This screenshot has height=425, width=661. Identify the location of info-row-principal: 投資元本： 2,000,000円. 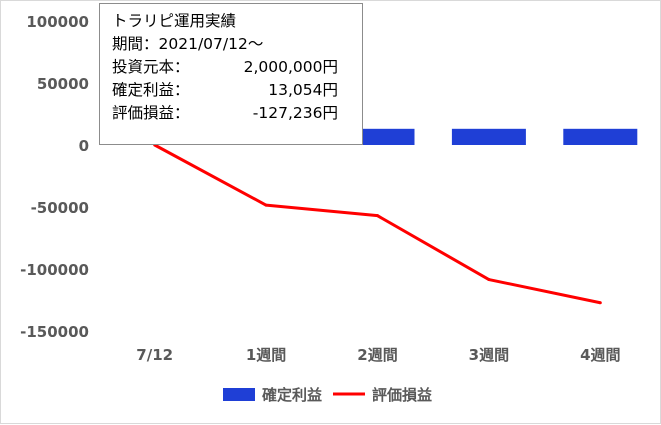
(231, 67).